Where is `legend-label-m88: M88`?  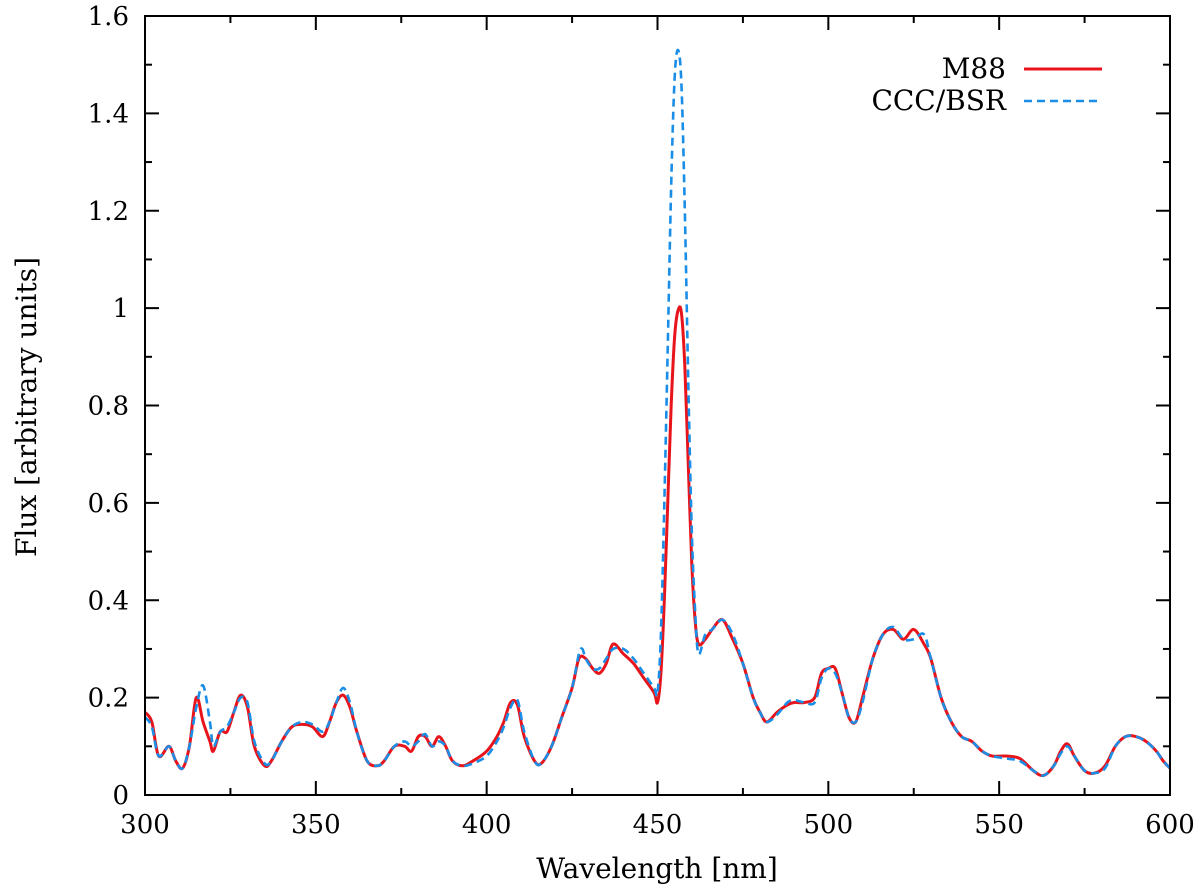
legend-label-m88: M88 is located at coordinates (974, 68).